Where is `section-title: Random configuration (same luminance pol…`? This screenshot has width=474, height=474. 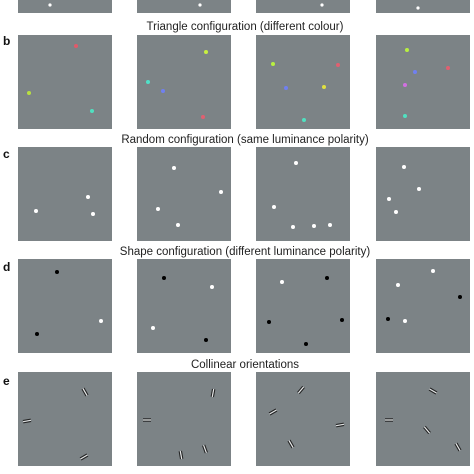 section-title: Random configuration (same luminance pol… is located at coordinates (245, 140).